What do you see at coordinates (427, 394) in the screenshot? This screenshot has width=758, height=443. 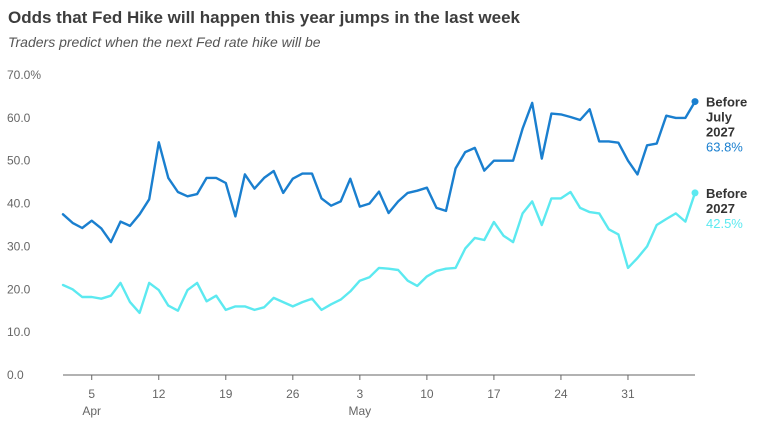 I see `x-tick-label: 10` at bounding box center [427, 394].